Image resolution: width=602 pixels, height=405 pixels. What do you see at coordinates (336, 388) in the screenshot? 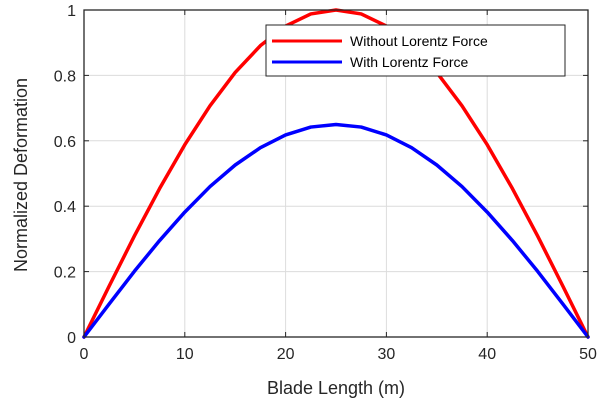
I see `x-axis-title: Blade Length (m)` at bounding box center [336, 388].